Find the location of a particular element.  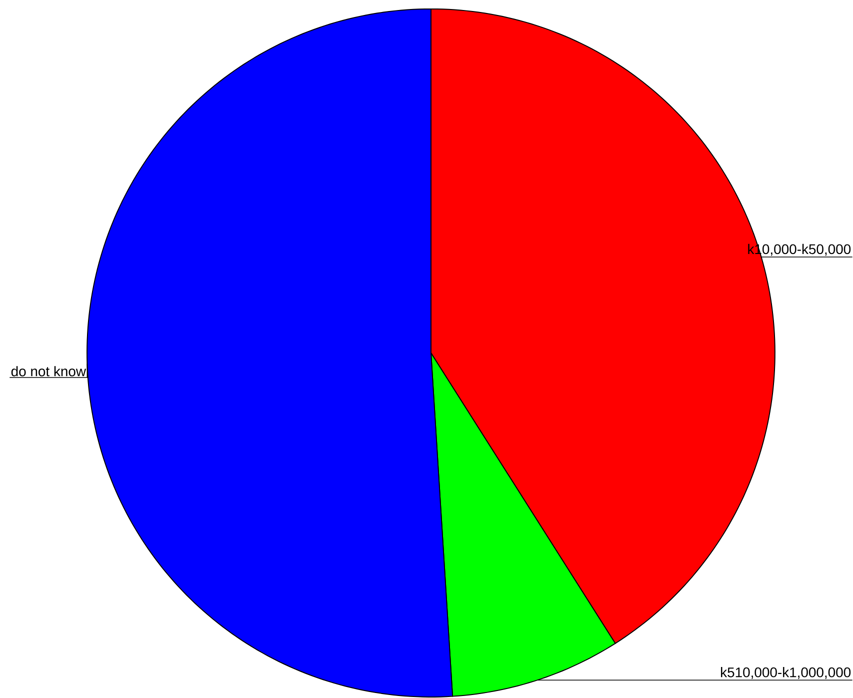

slice-label: k510,000-k1,000,000 is located at coordinates (786, 673).